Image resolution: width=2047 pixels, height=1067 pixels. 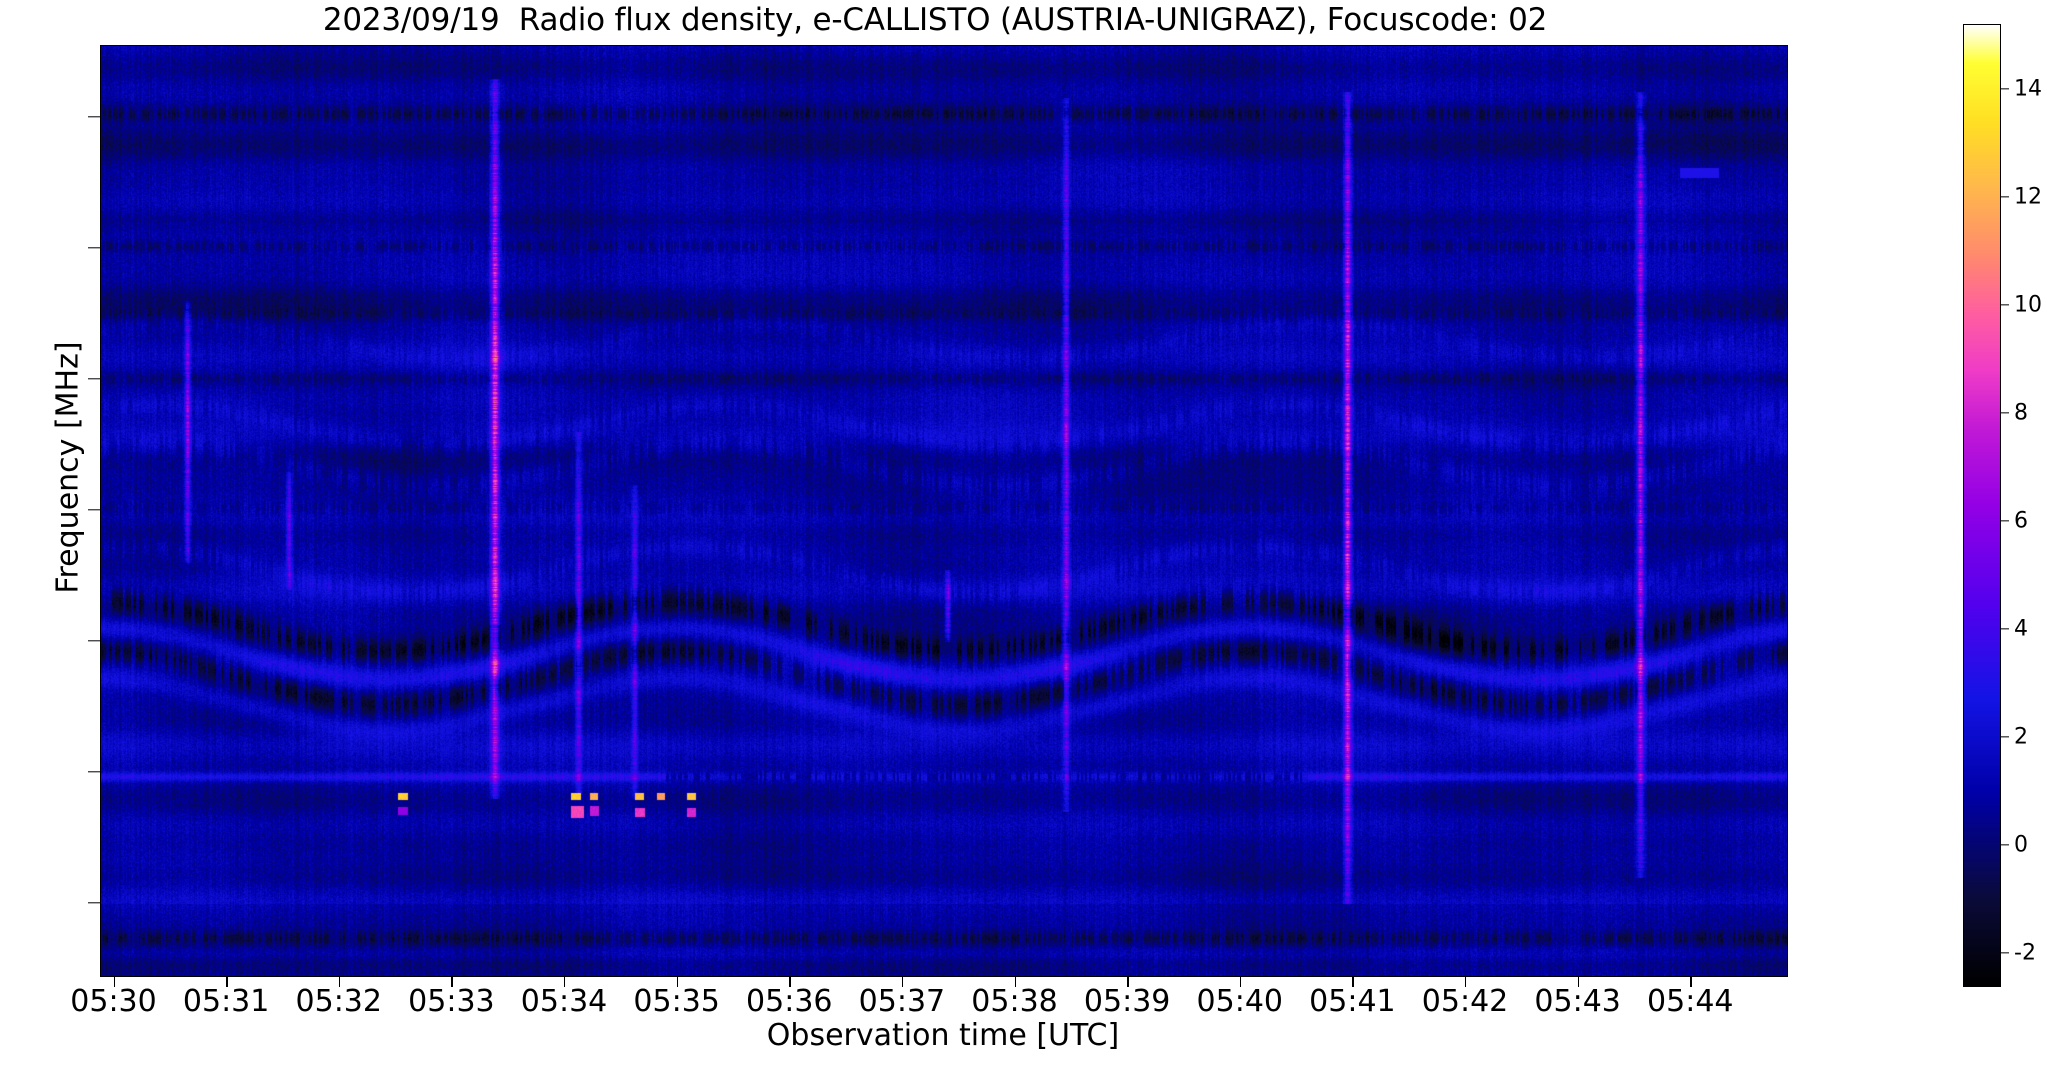 I want to click on x-axis-tick-label: 05:38, so click(x=1014, y=1001).